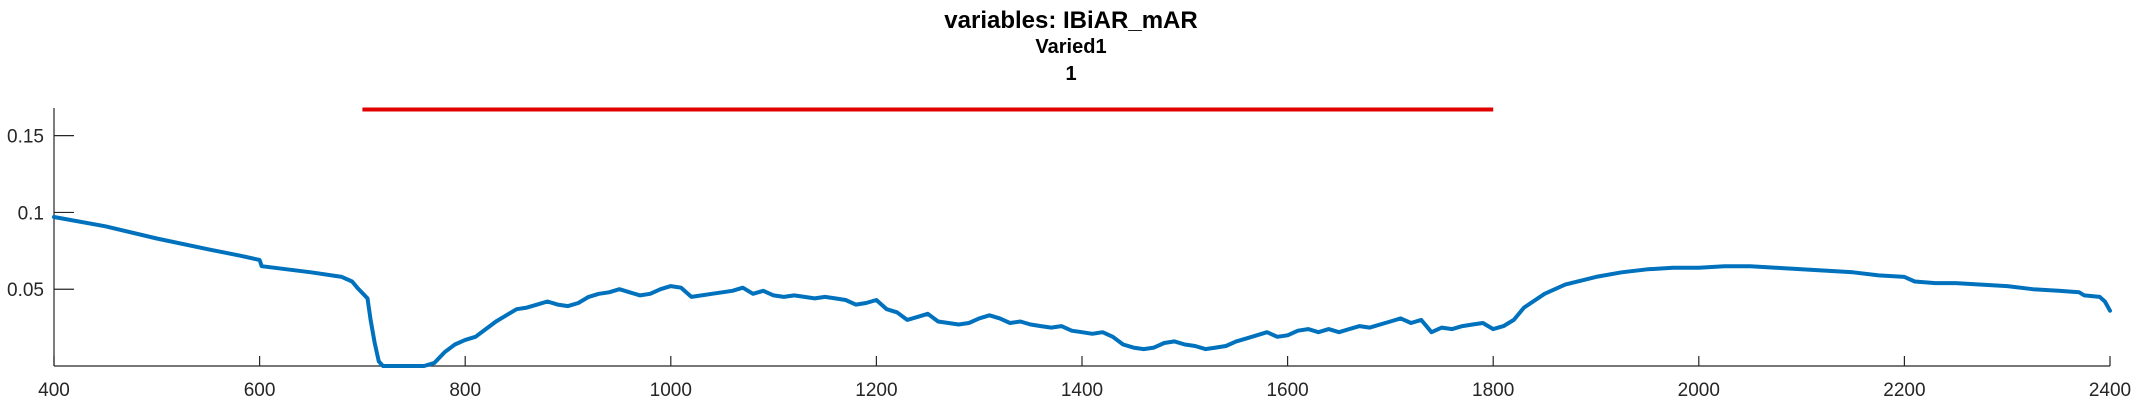 The width and height of the screenshot is (2133, 400). What do you see at coordinates (1082, 390) in the screenshot?
I see `x-tick-label: 1400` at bounding box center [1082, 390].